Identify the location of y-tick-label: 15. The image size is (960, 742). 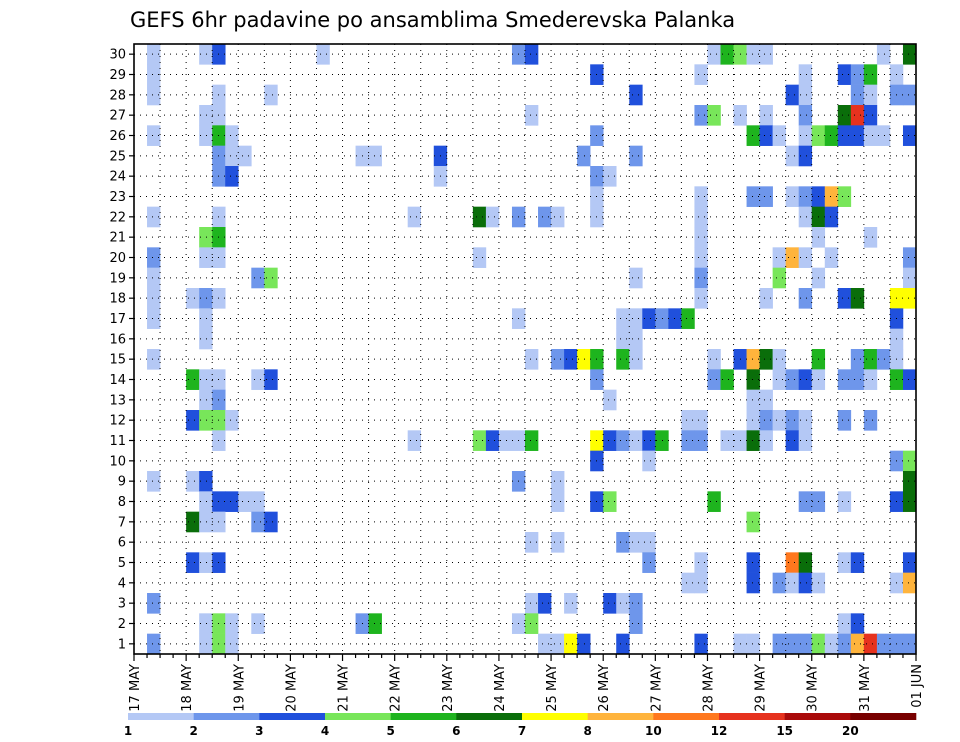
(117, 360).